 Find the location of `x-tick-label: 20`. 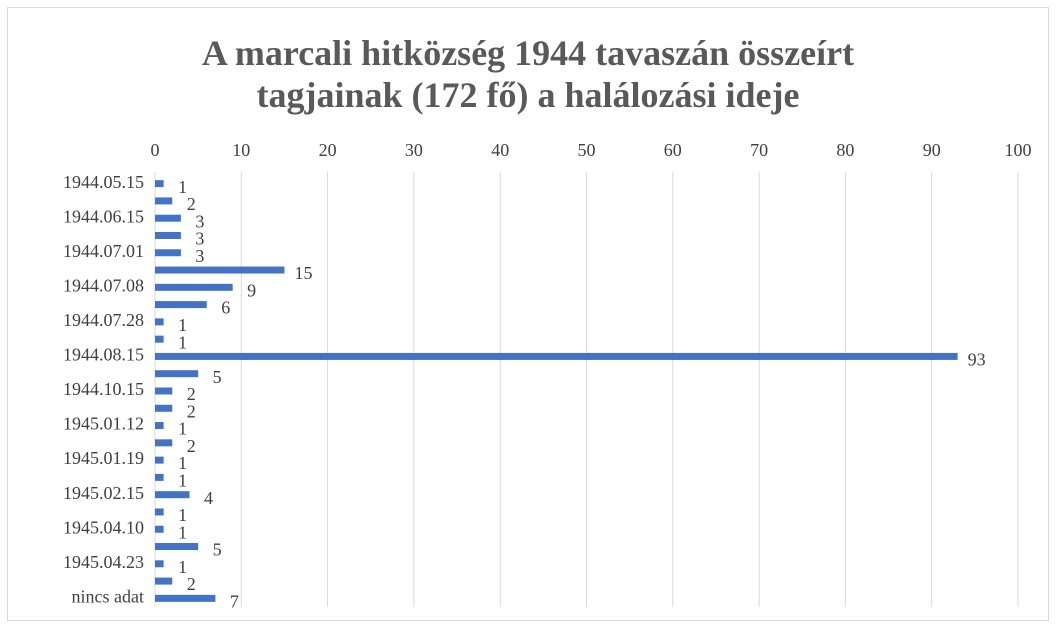

x-tick-label: 20 is located at coordinates (328, 150).